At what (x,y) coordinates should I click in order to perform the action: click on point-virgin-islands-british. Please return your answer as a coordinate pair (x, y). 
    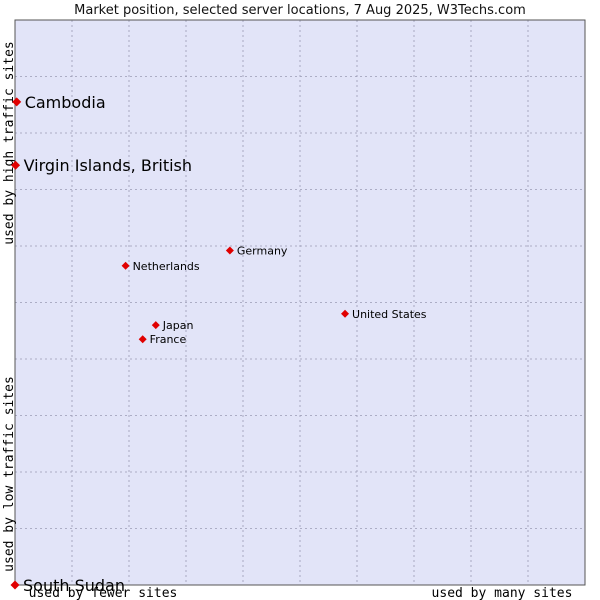
    Looking at the image, I should click on (16, 165).